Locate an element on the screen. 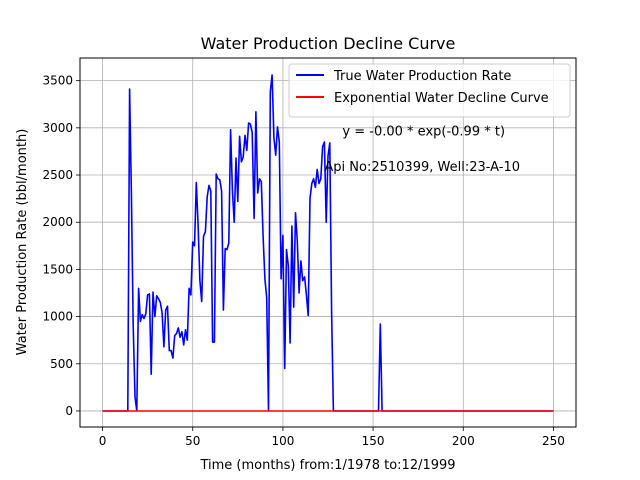 Image resolution: width=640 pixels, height=480 pixels. legend-box is located at coordinates (429, 90).